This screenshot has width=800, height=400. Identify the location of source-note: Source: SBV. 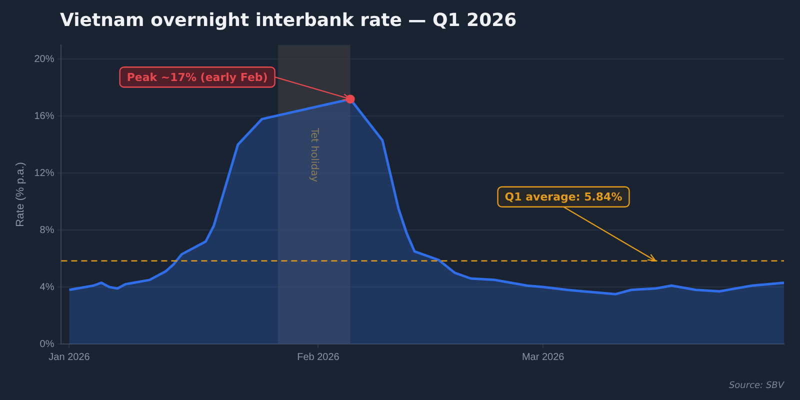
(756, 386).